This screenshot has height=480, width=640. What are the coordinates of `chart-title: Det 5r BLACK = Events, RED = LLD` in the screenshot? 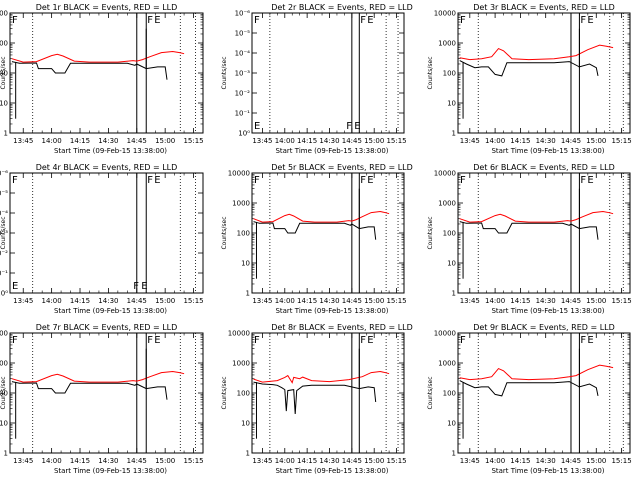 It's located at (342, 167).